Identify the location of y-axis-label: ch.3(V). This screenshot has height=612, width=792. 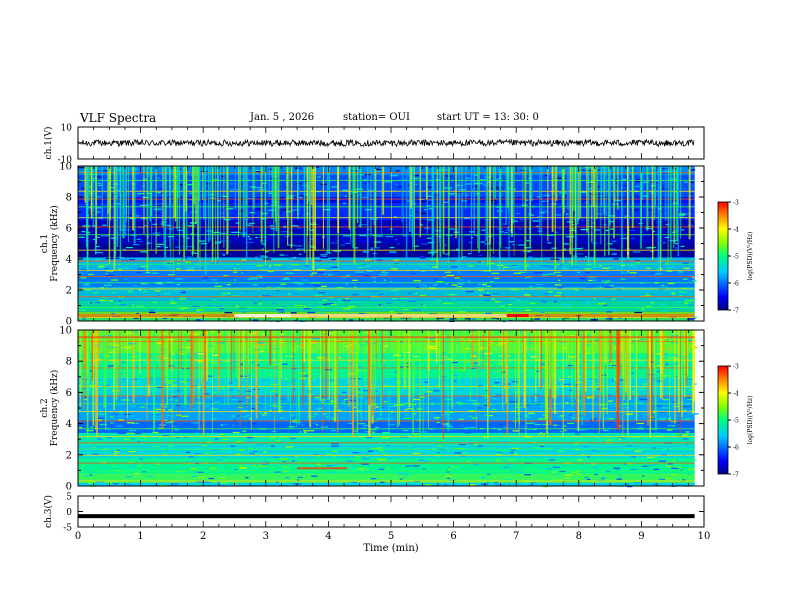
(48, 511).